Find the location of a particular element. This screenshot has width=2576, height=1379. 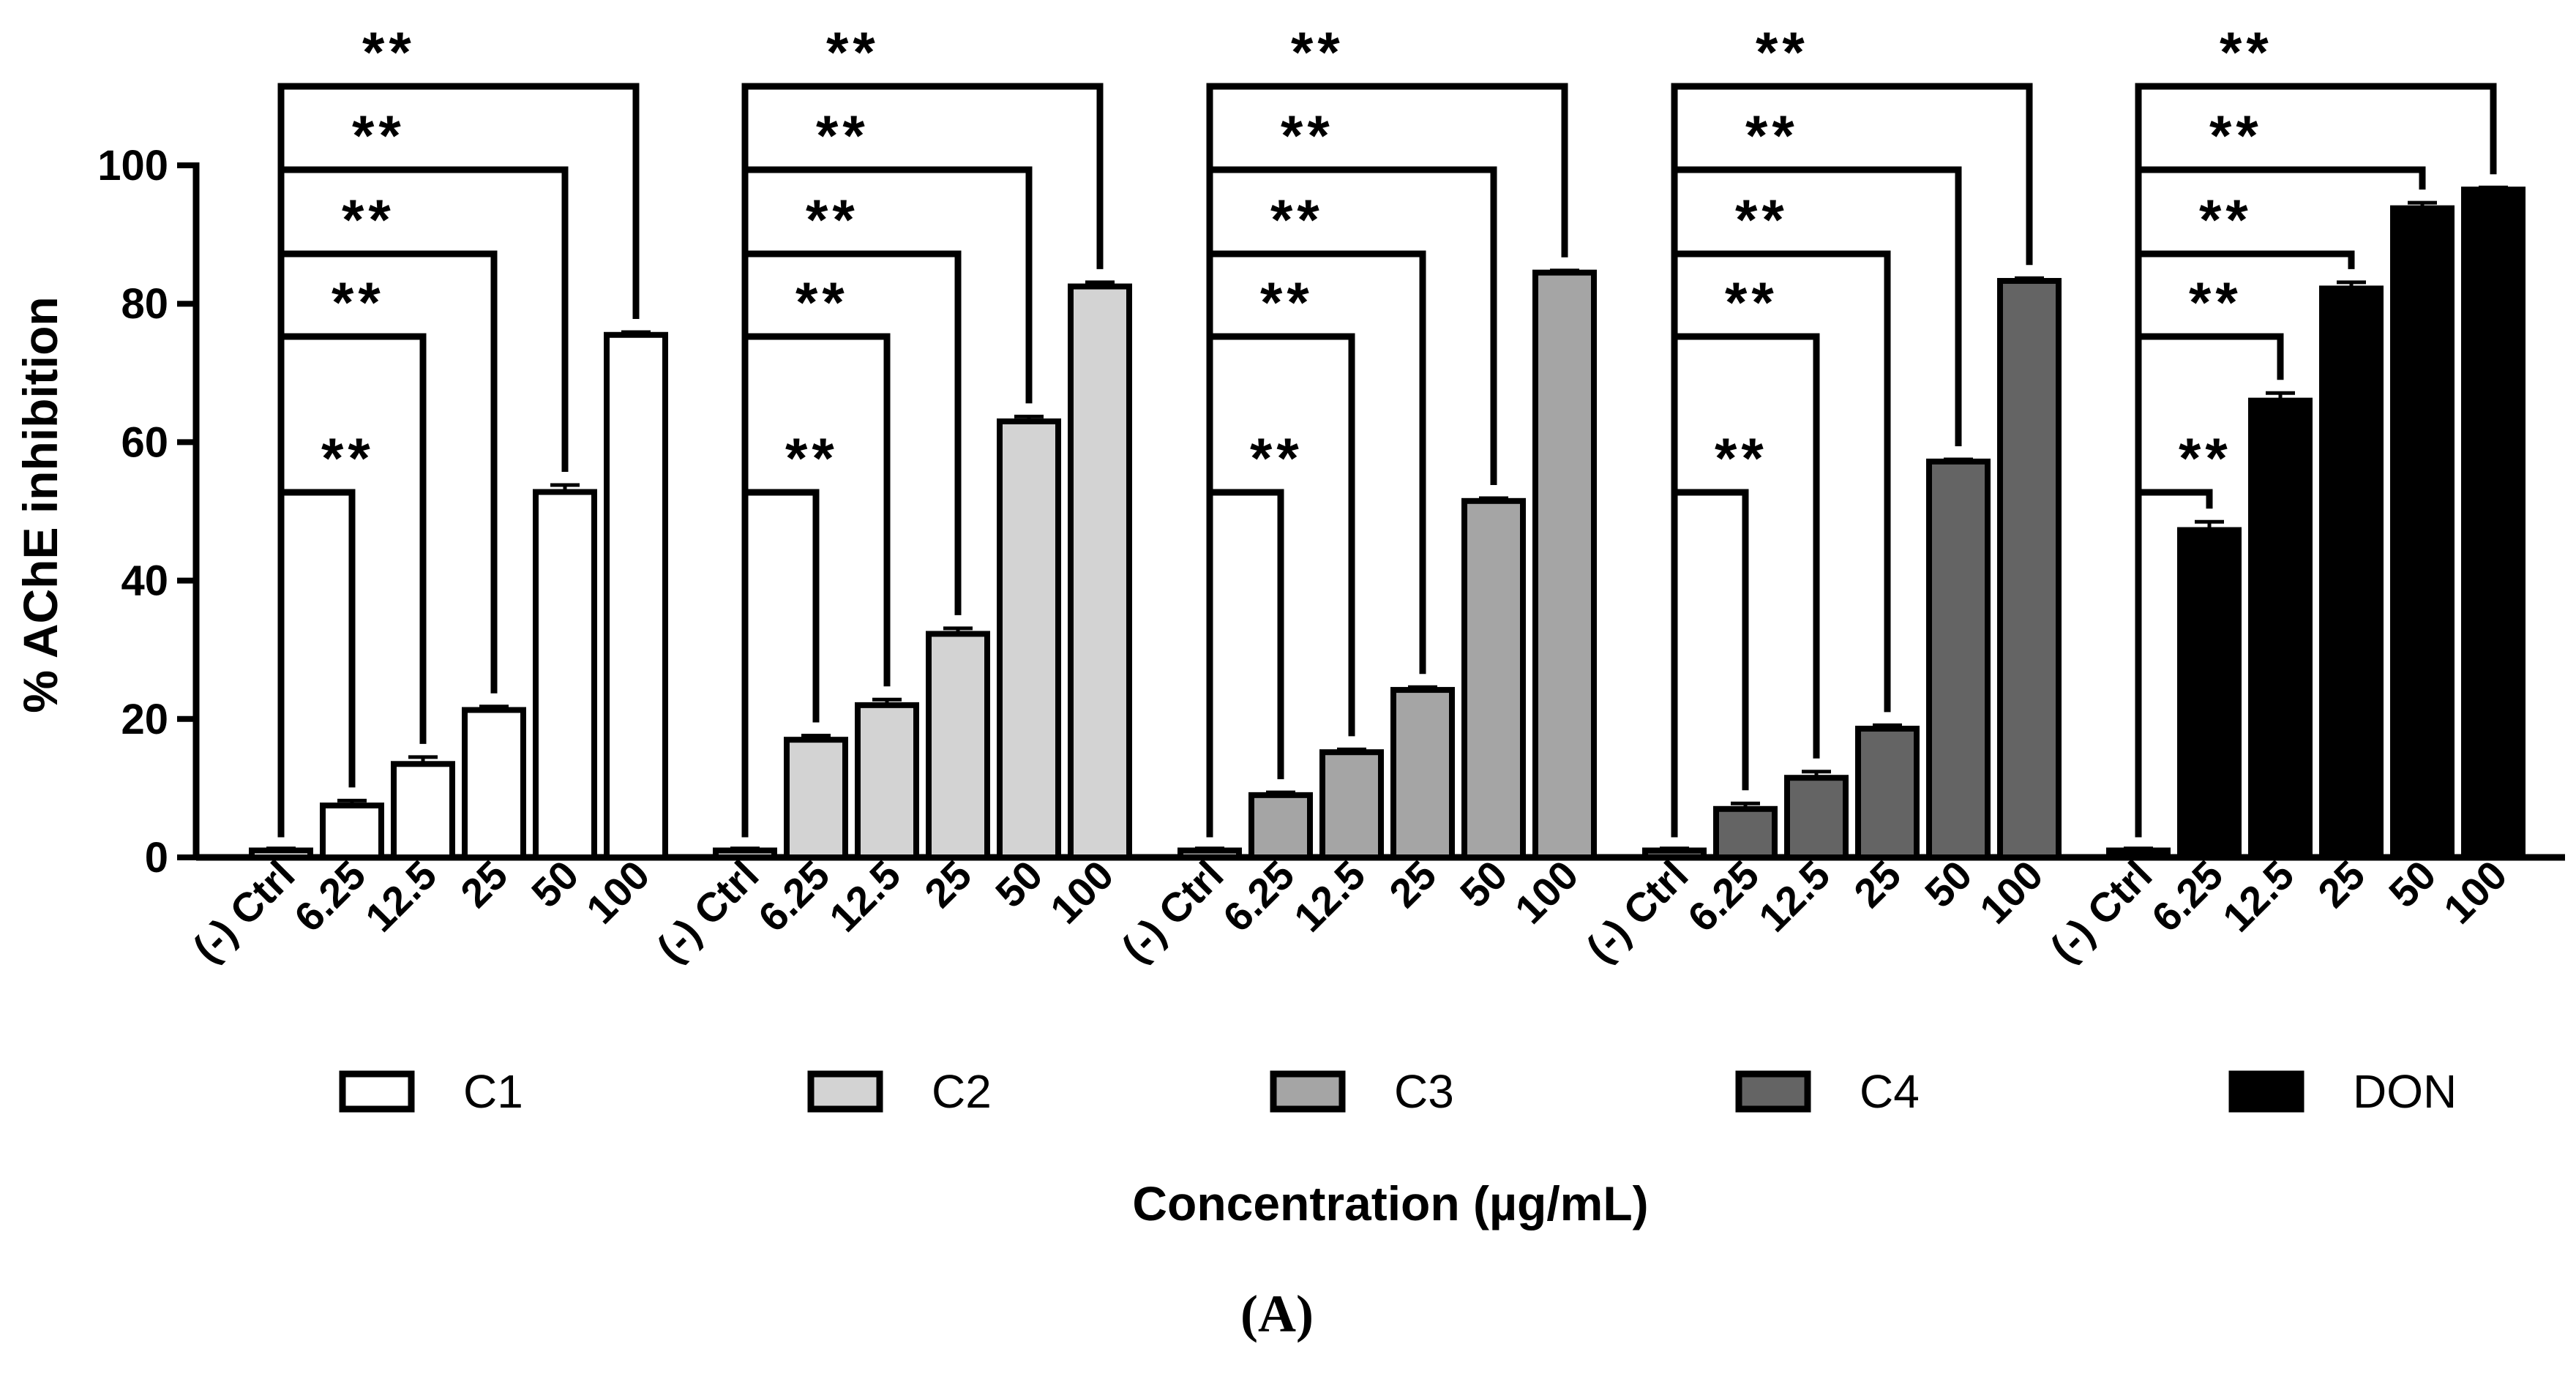

x-axis-title: Concentration (µg/mL) is located at coordinates (1390, 1203).